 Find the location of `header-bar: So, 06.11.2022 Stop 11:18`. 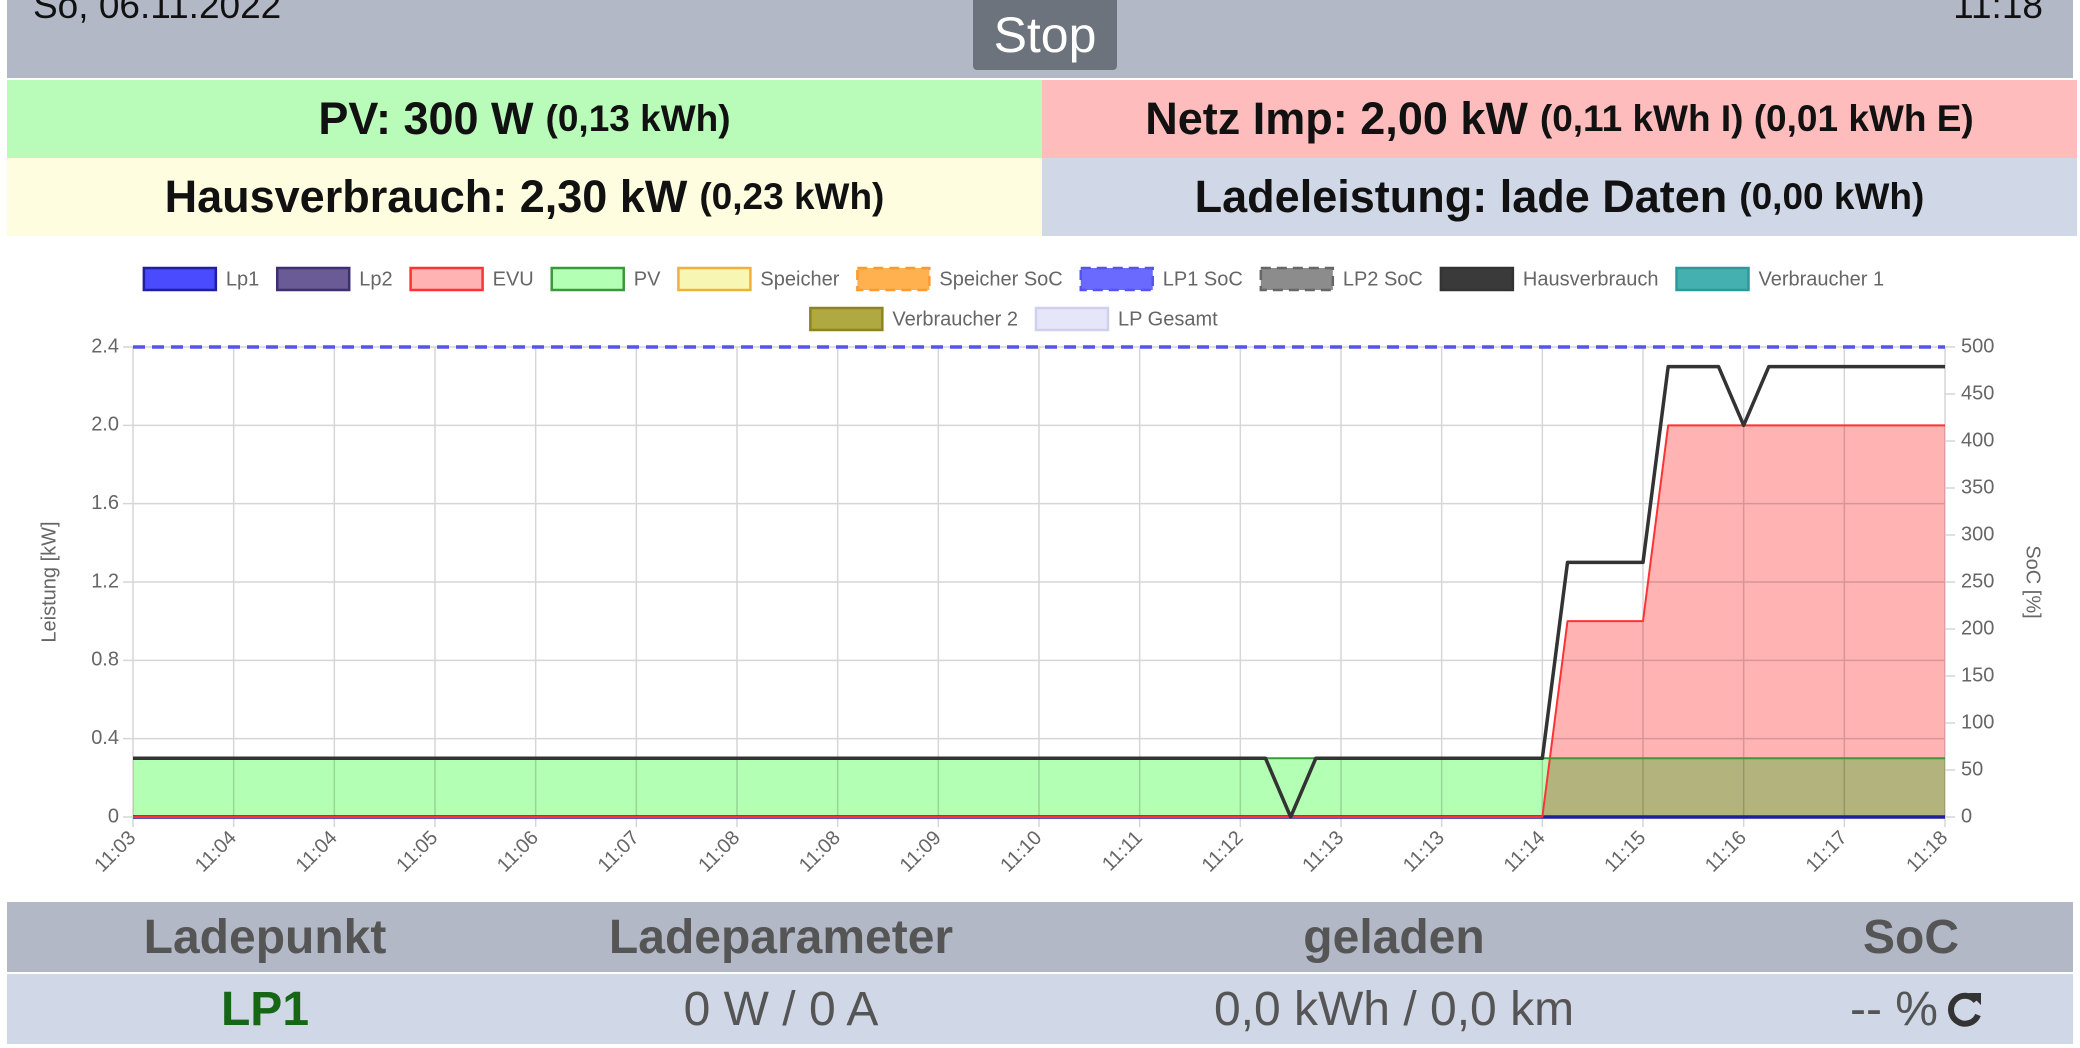

header-bar: So, 06.11.2022 Stop 11:18 is located at coordinates (1040, 39).